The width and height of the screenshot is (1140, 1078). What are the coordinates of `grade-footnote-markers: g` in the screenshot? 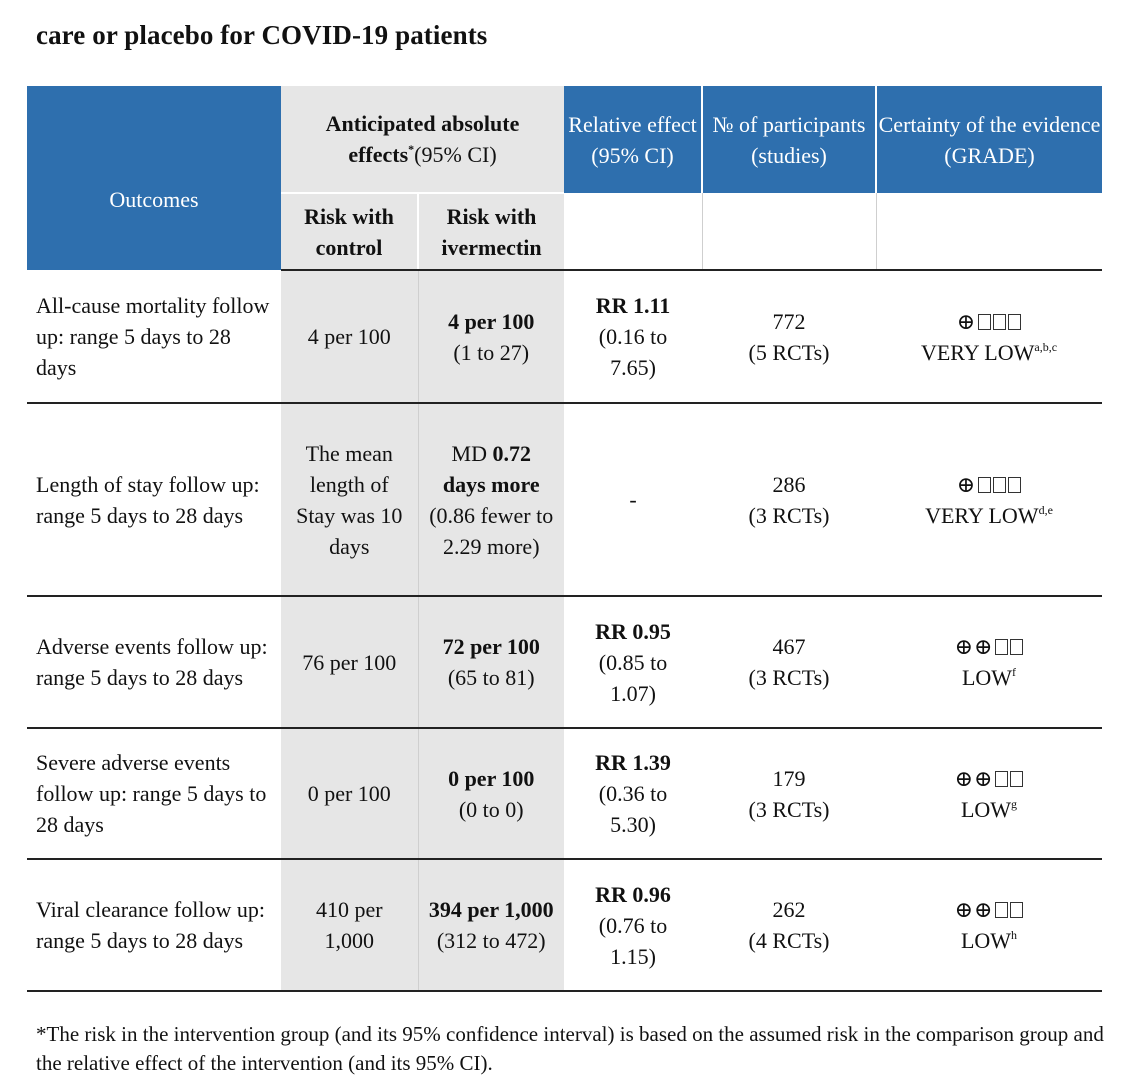 It's located at (1014, 803).